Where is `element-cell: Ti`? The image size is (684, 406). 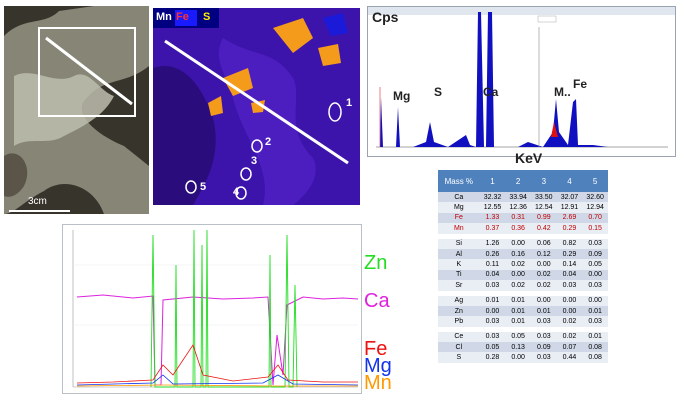 element-cell: Ti is located at coordinates (459, 275).